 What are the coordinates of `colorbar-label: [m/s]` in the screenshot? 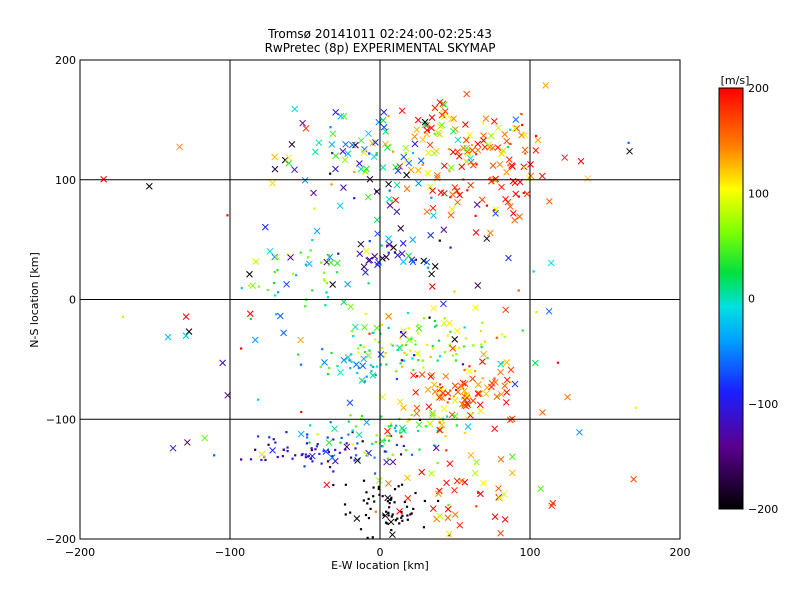 It's located at (735, 80).